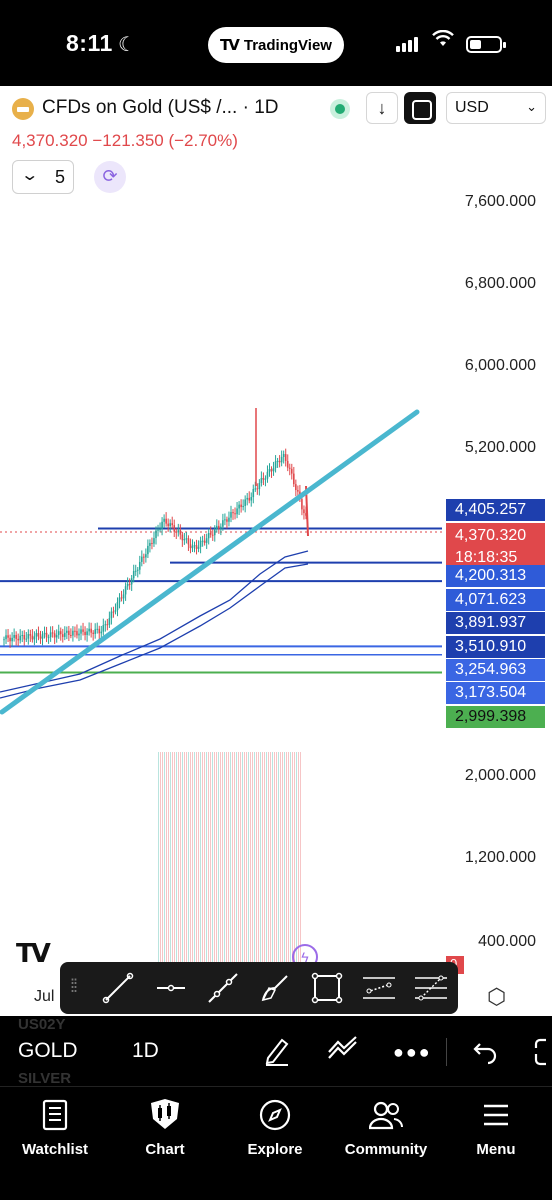 This screenshot has height=1200, width=552. Describe the element at coordinates (160, 107) in the screenshot. I see `symbol-title: CFDs on Gold (US$ /... · 1D` at that location.